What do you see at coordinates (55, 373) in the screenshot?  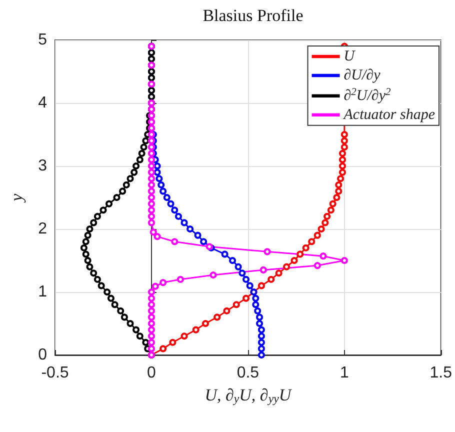 I see `x-tick-label: -0.5` at bounding box center [55, 373].